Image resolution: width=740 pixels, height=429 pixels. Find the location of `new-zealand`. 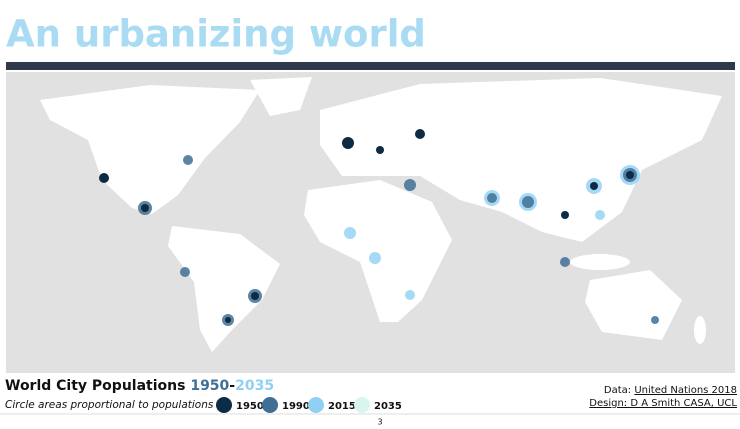

new-zealand is located at coordinates (700, 330).